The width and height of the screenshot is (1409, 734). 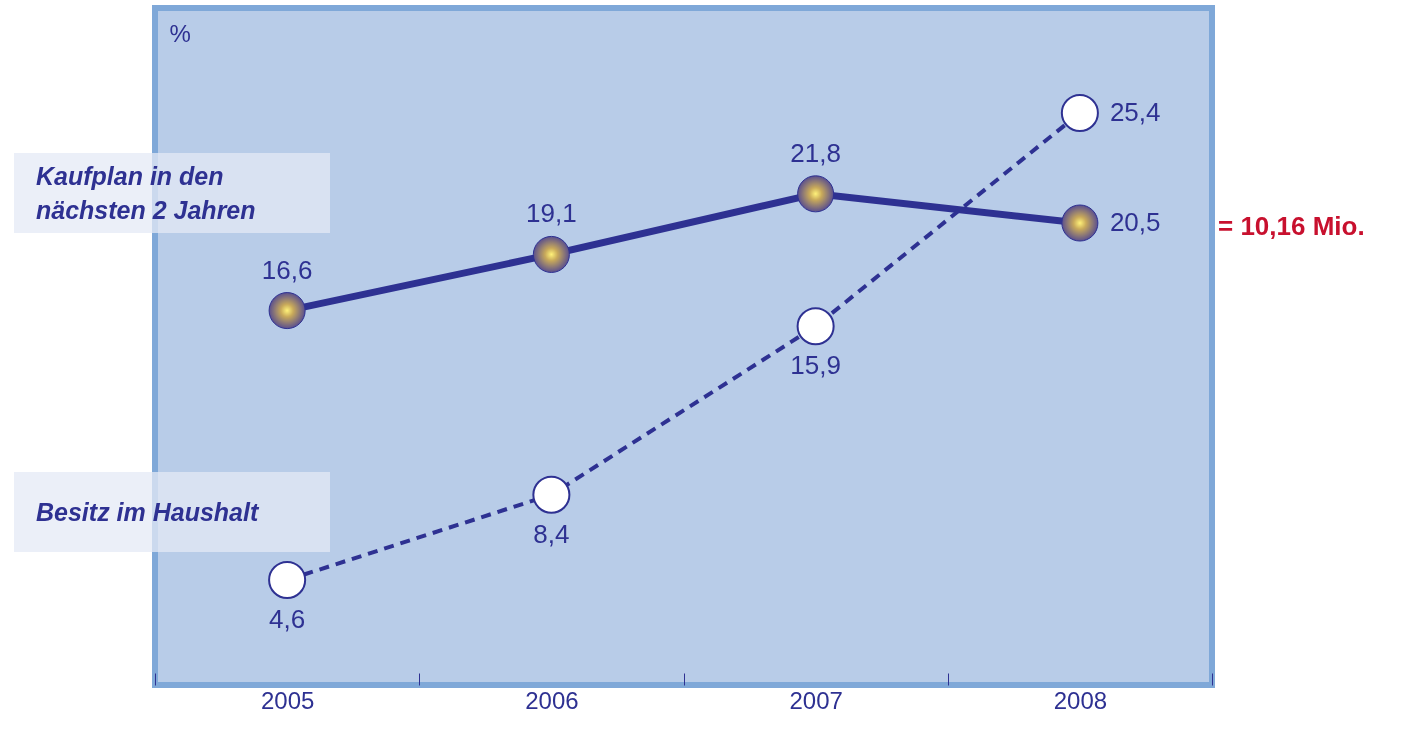 I want to click on data-label: 16,6, so click(x=287, y=269).